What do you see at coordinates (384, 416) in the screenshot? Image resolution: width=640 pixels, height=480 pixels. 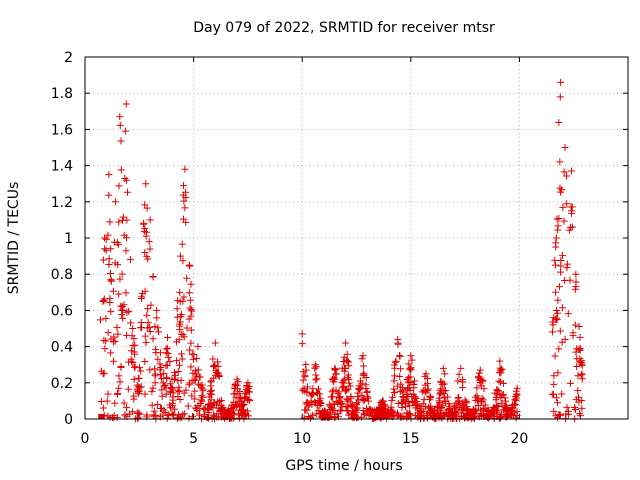 I see `data-point-floor` at bounding box center [384, 416].